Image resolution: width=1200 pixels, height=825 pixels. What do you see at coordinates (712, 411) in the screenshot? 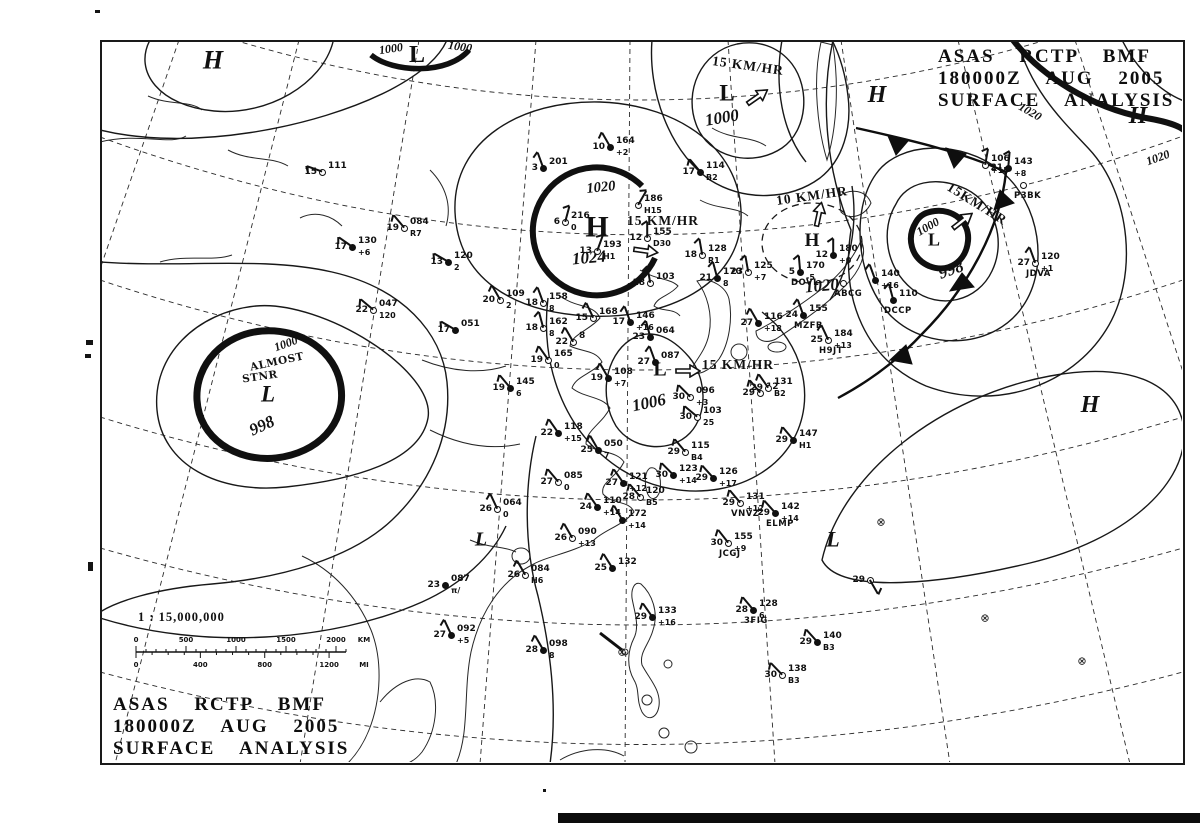
I see `station-pressure: 103` at bounding box center [712, 411].